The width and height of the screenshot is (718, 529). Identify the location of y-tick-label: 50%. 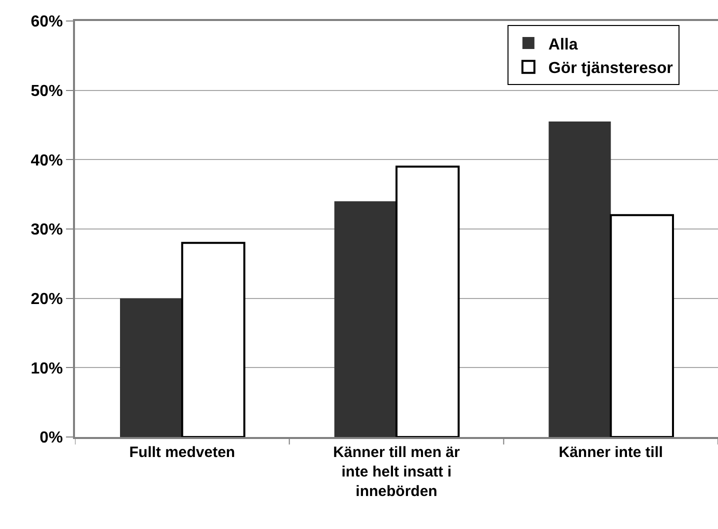
(46, 91).